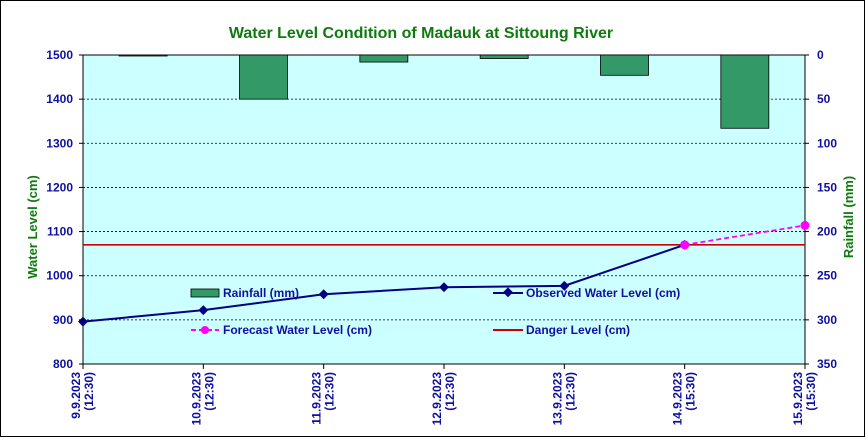 This screenshot has height=439, width=867. Describe the element at coordinates (64, 209) in the screenshot. I see `left-axis-ticks: 1500 1400 1300 1200 1100 1000 900 800` at that location.